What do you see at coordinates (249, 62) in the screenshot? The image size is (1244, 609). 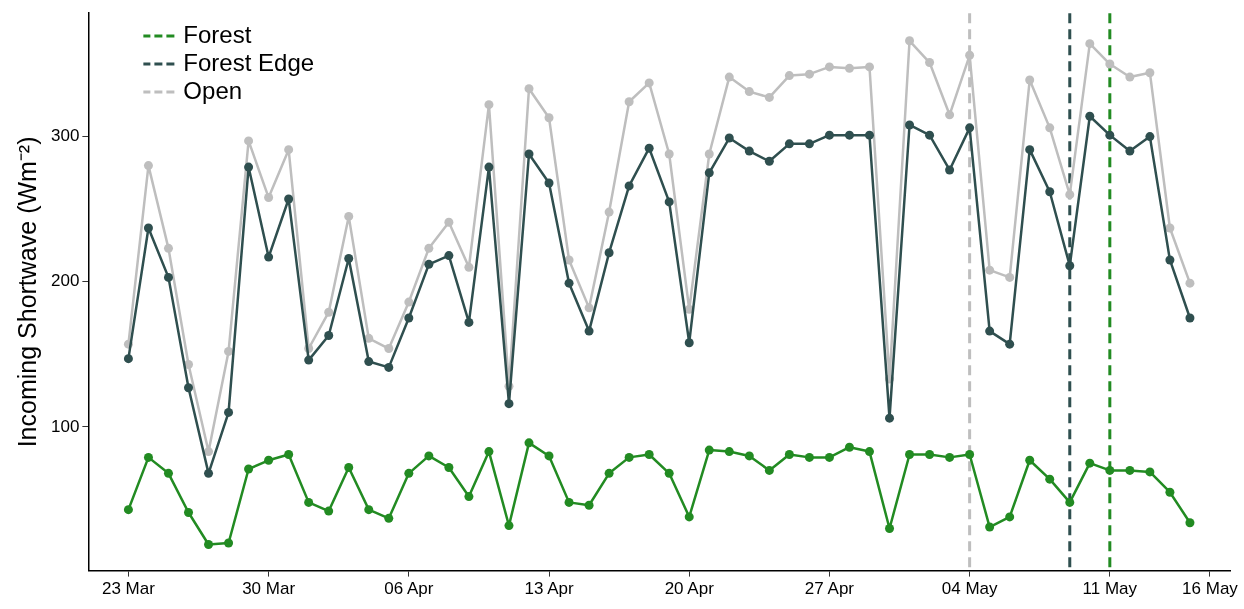 I see `legend-label: Forest Edge` at bounding box center [249, 62].